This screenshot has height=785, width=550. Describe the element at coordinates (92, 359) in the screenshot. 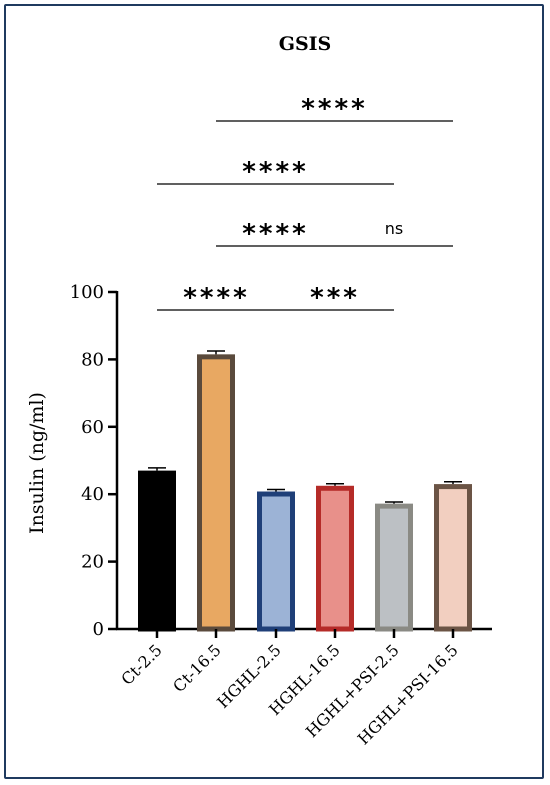

I see `y-tick-label: 80` at that location.